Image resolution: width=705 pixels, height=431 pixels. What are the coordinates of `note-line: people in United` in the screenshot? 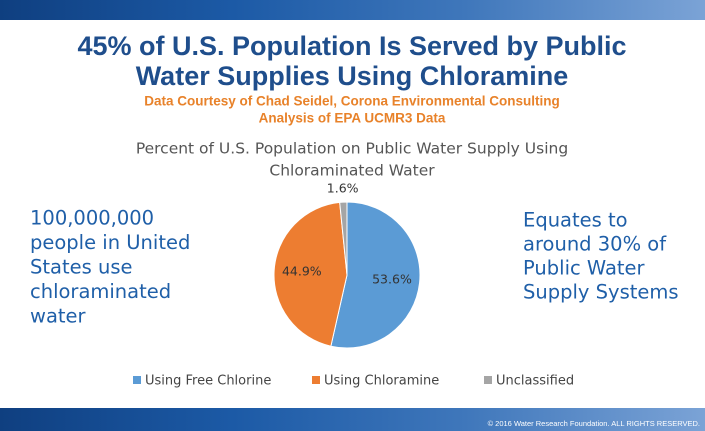 It's located at (110, 242).